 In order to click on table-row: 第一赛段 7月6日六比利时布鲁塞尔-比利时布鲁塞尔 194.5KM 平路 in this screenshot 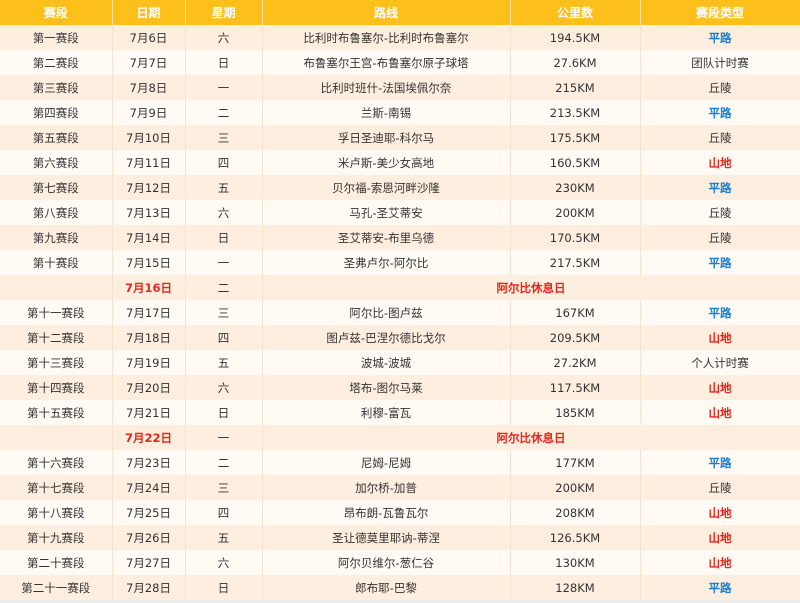, I will do `click(400, 37)`.